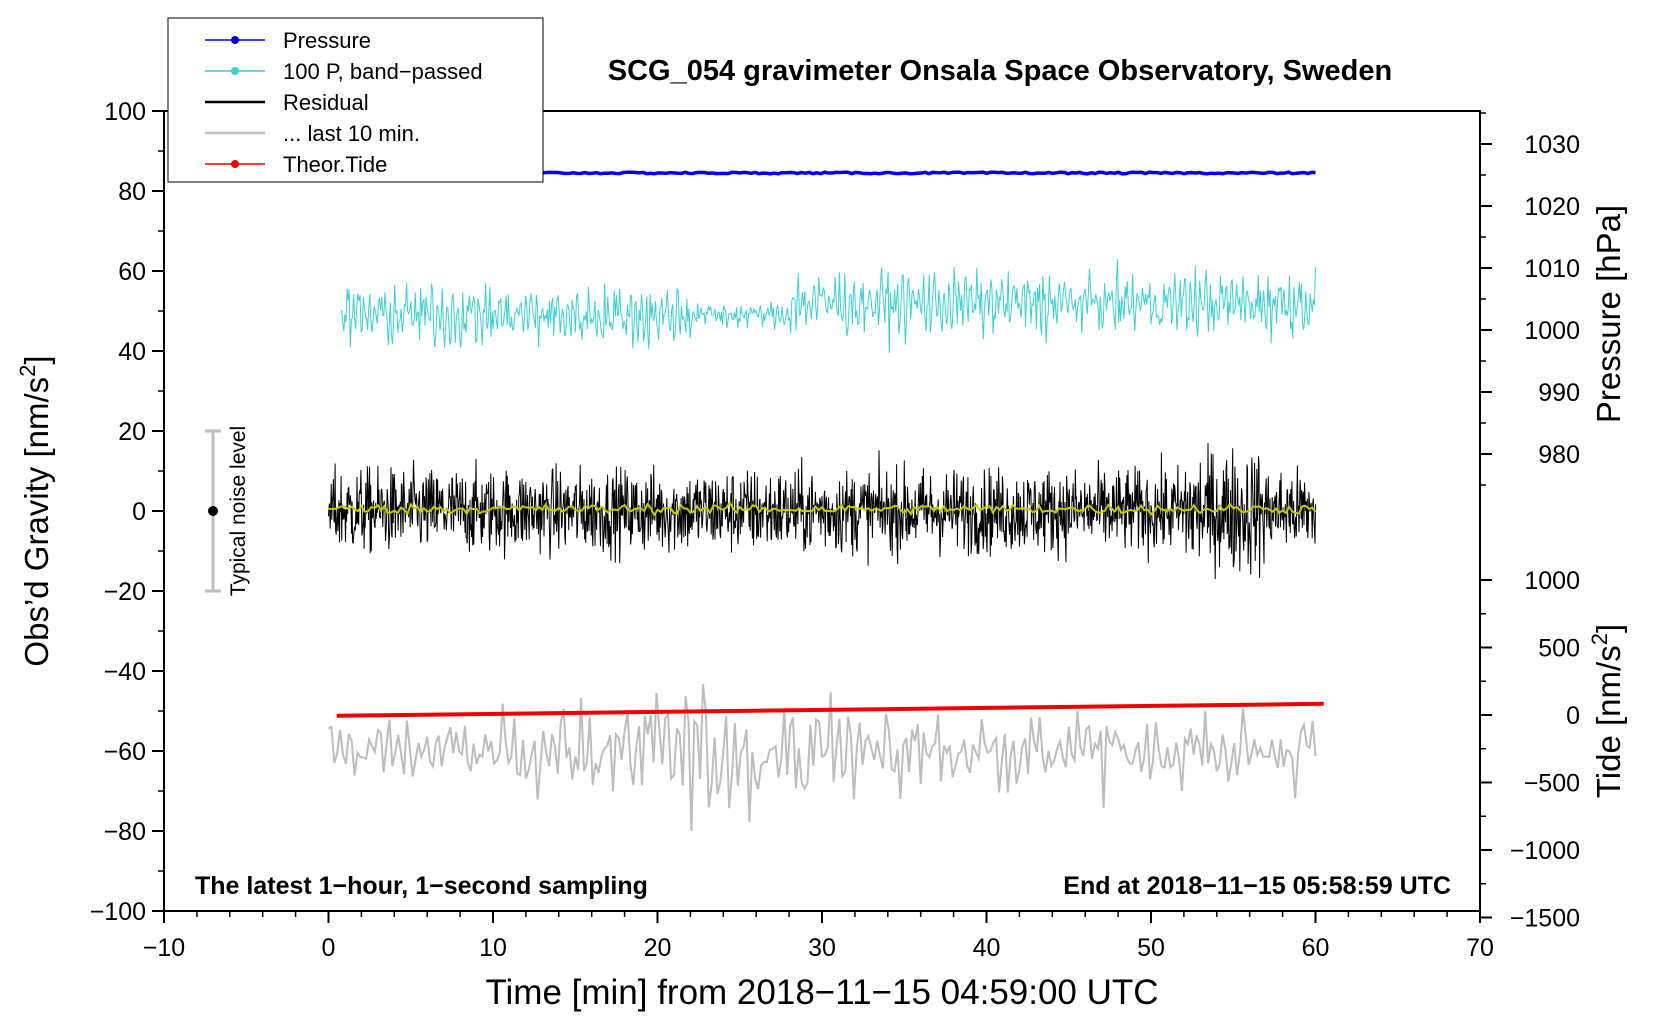 This screenshot has width=1660, height=1020. What do you see at coordinates (830, 709) in the screenshot?
I see `series-theor-tide` at bounding box center [830, 709].